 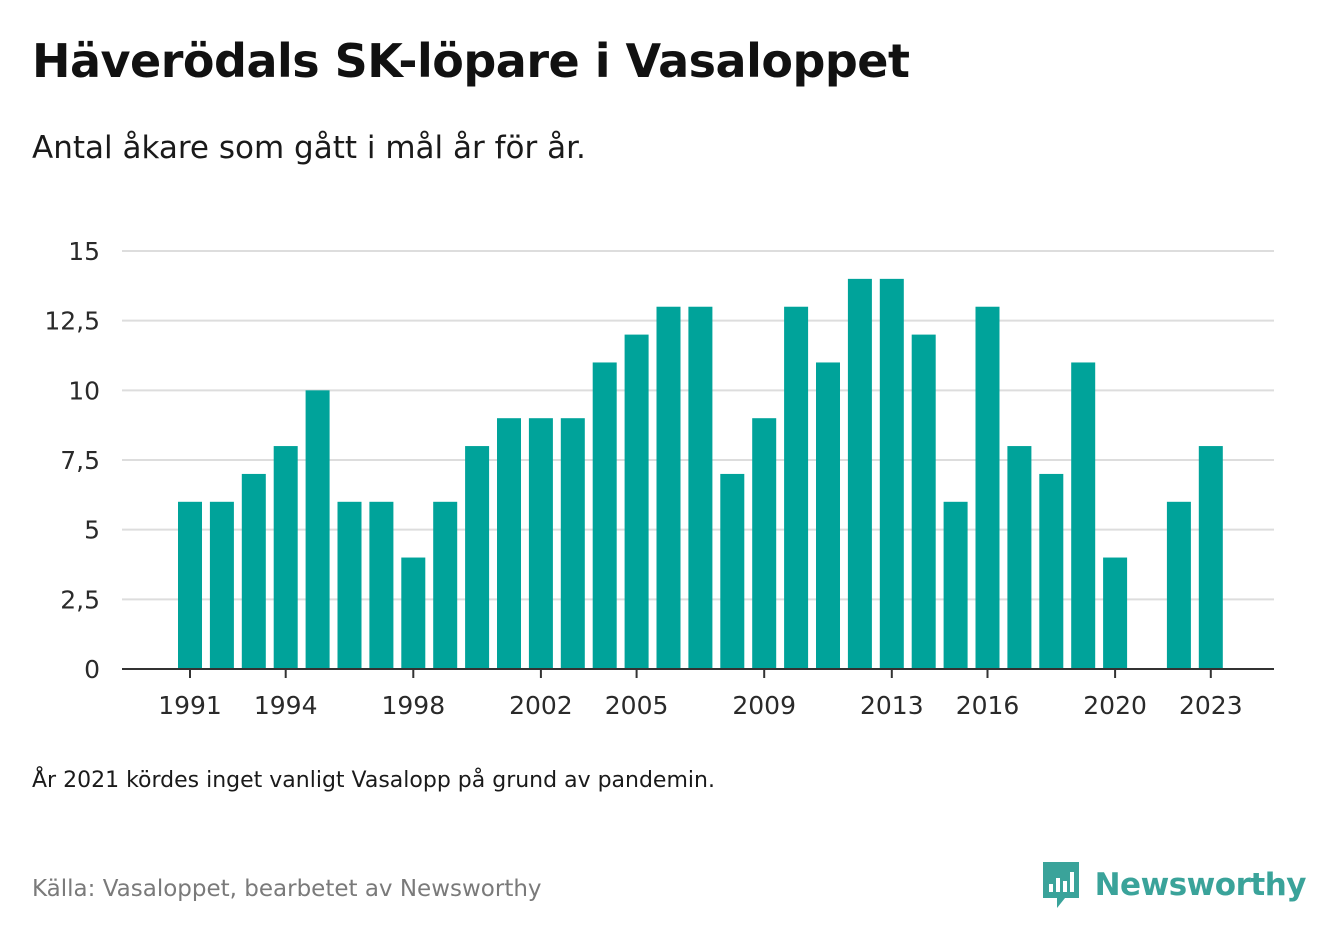 What do you see at coordinates (309, 148) in the screenshot?
I see `chart-subtitle: Antal åkare som gått i mål år för år.` at bounding box center [309, 148].